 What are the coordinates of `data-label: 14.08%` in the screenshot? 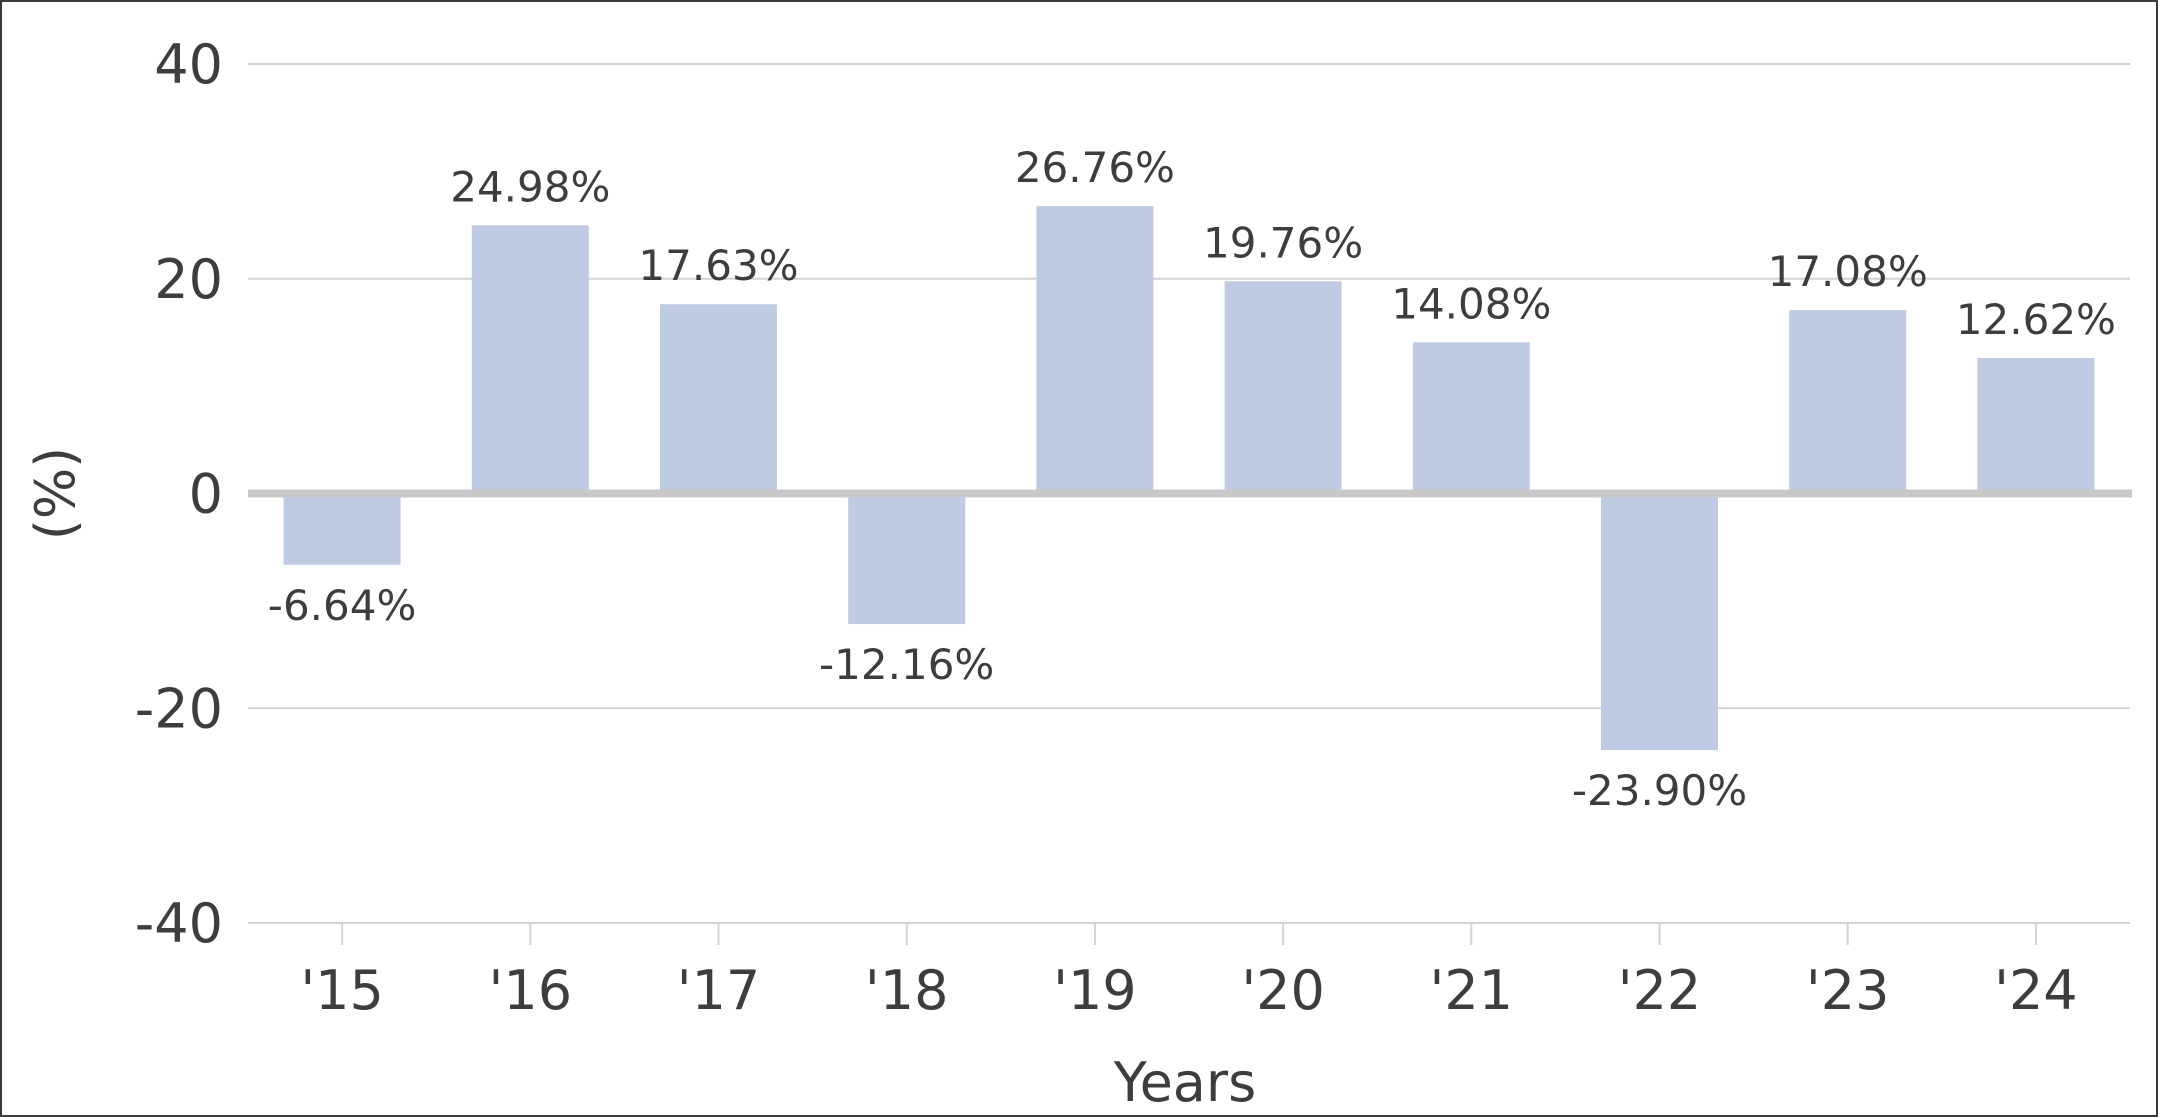 It's located at (1471, 303).